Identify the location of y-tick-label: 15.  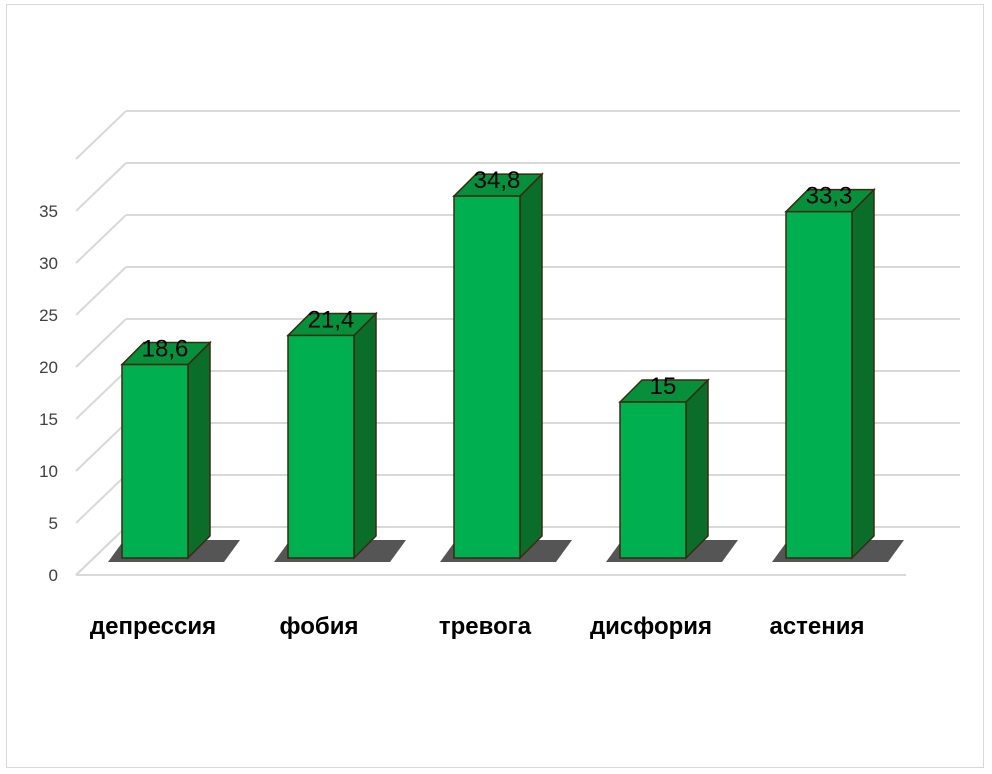
(48, 419).